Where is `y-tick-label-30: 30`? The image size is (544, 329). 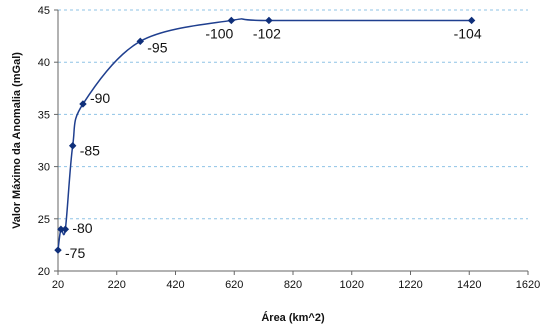 y-tick-label-30: 30 is located at coordinates (44, 168).